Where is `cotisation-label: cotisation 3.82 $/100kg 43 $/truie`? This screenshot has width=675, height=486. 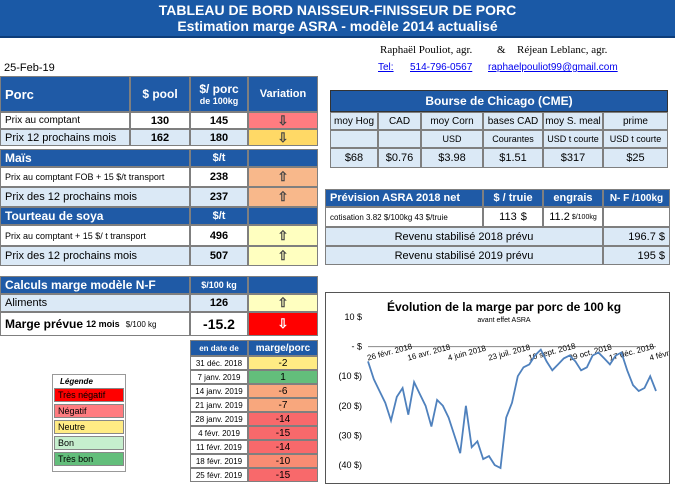 cotisation-label: cotisation 3.82 $/100kg 43 $/truie is located at coordinates (404, 217).